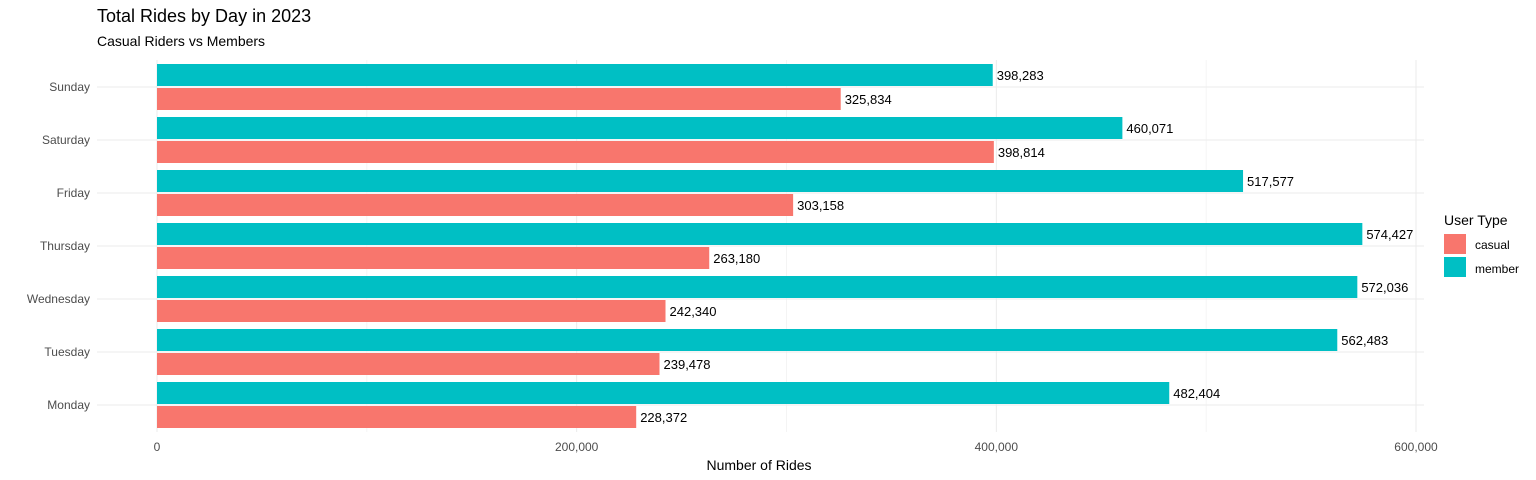 The width and height of the screenshot is (1536, 480). Describe the element at coordinates (1270, 181) in the screenshot. I see `bar-value-label: 517,577` at that location.